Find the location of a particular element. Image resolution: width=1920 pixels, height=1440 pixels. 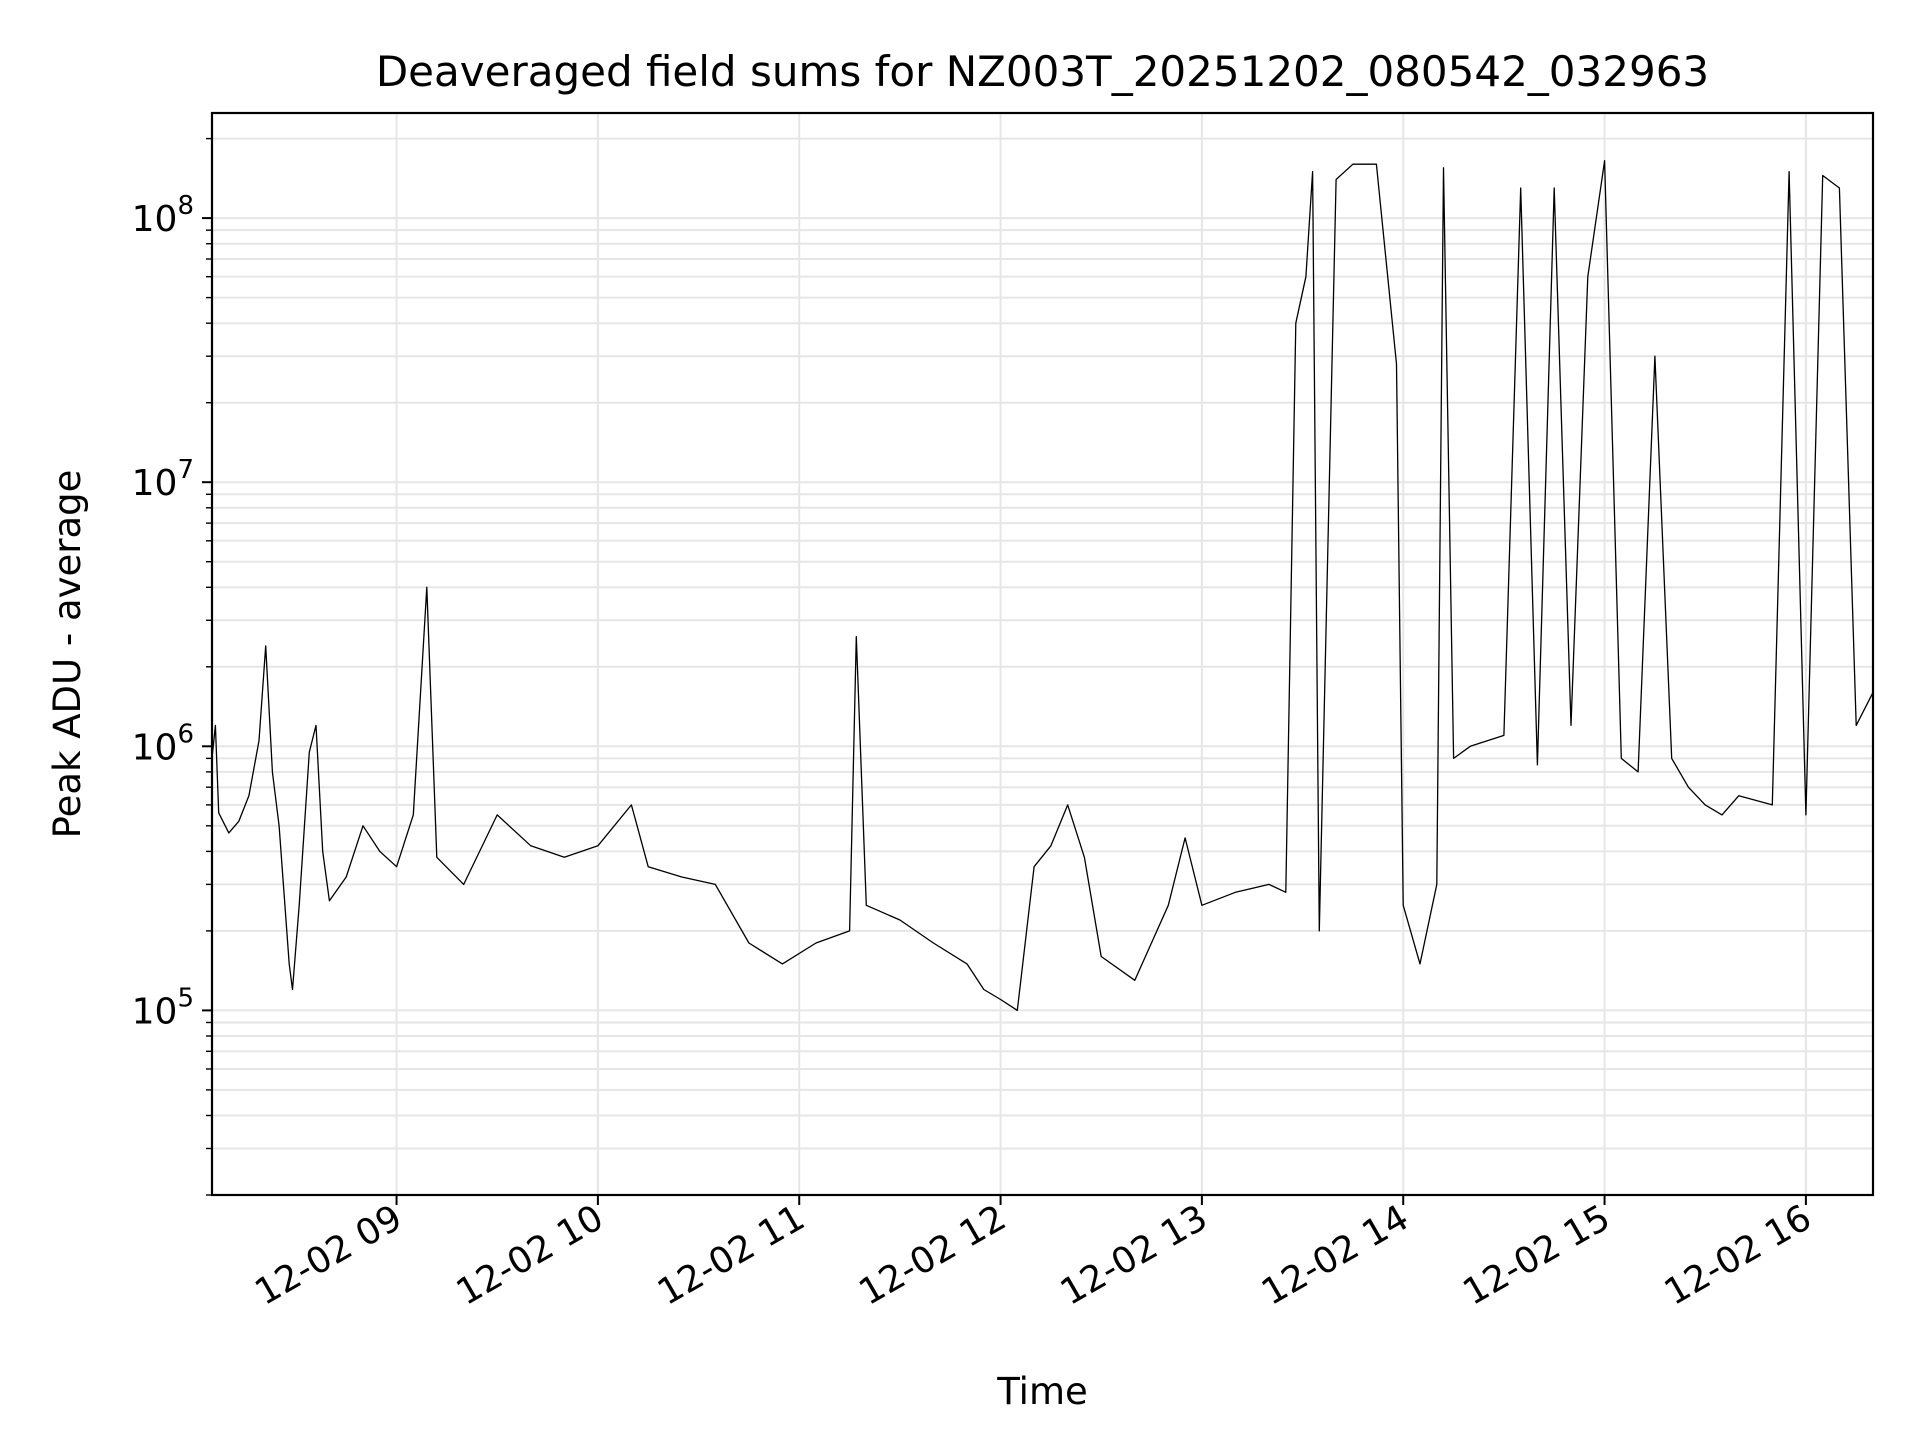

y-tick-label: 10⁷ is located at coordinates (163, 479).